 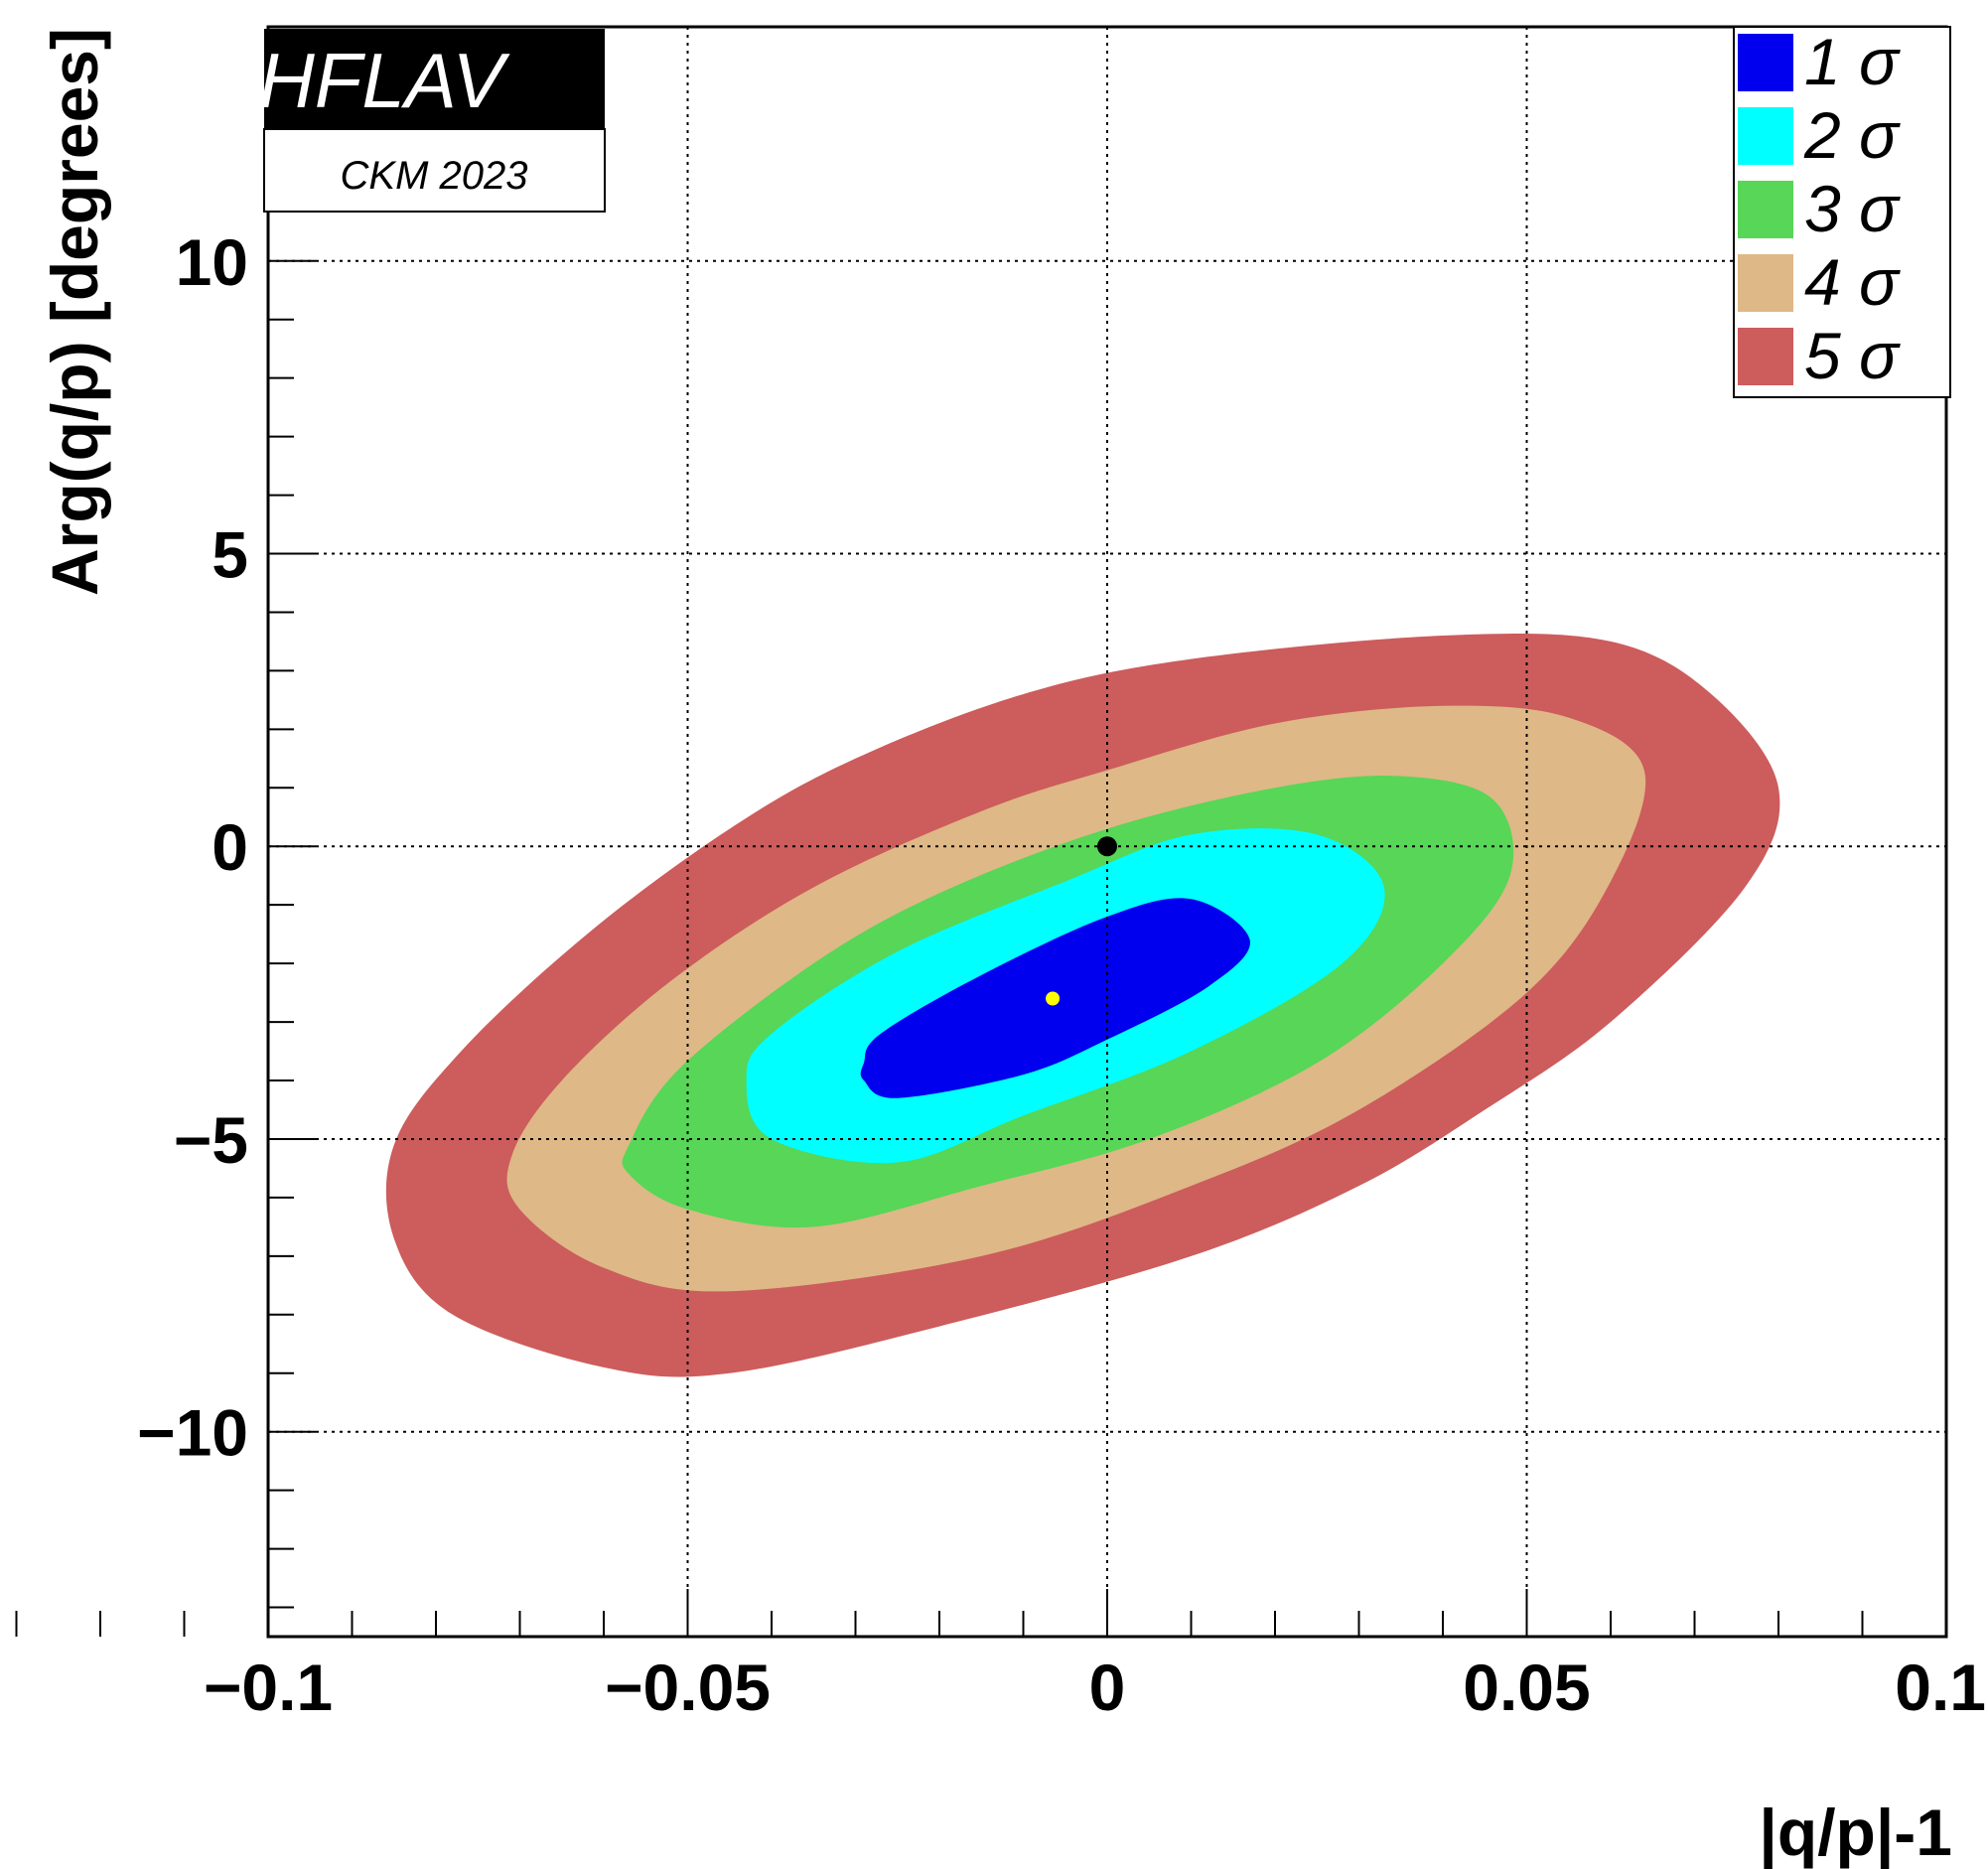 What do you see at coordinates (268, 1688) in the screenshot?
I see `x-tick-label: −0.1` at bounding box center [268, 1688].